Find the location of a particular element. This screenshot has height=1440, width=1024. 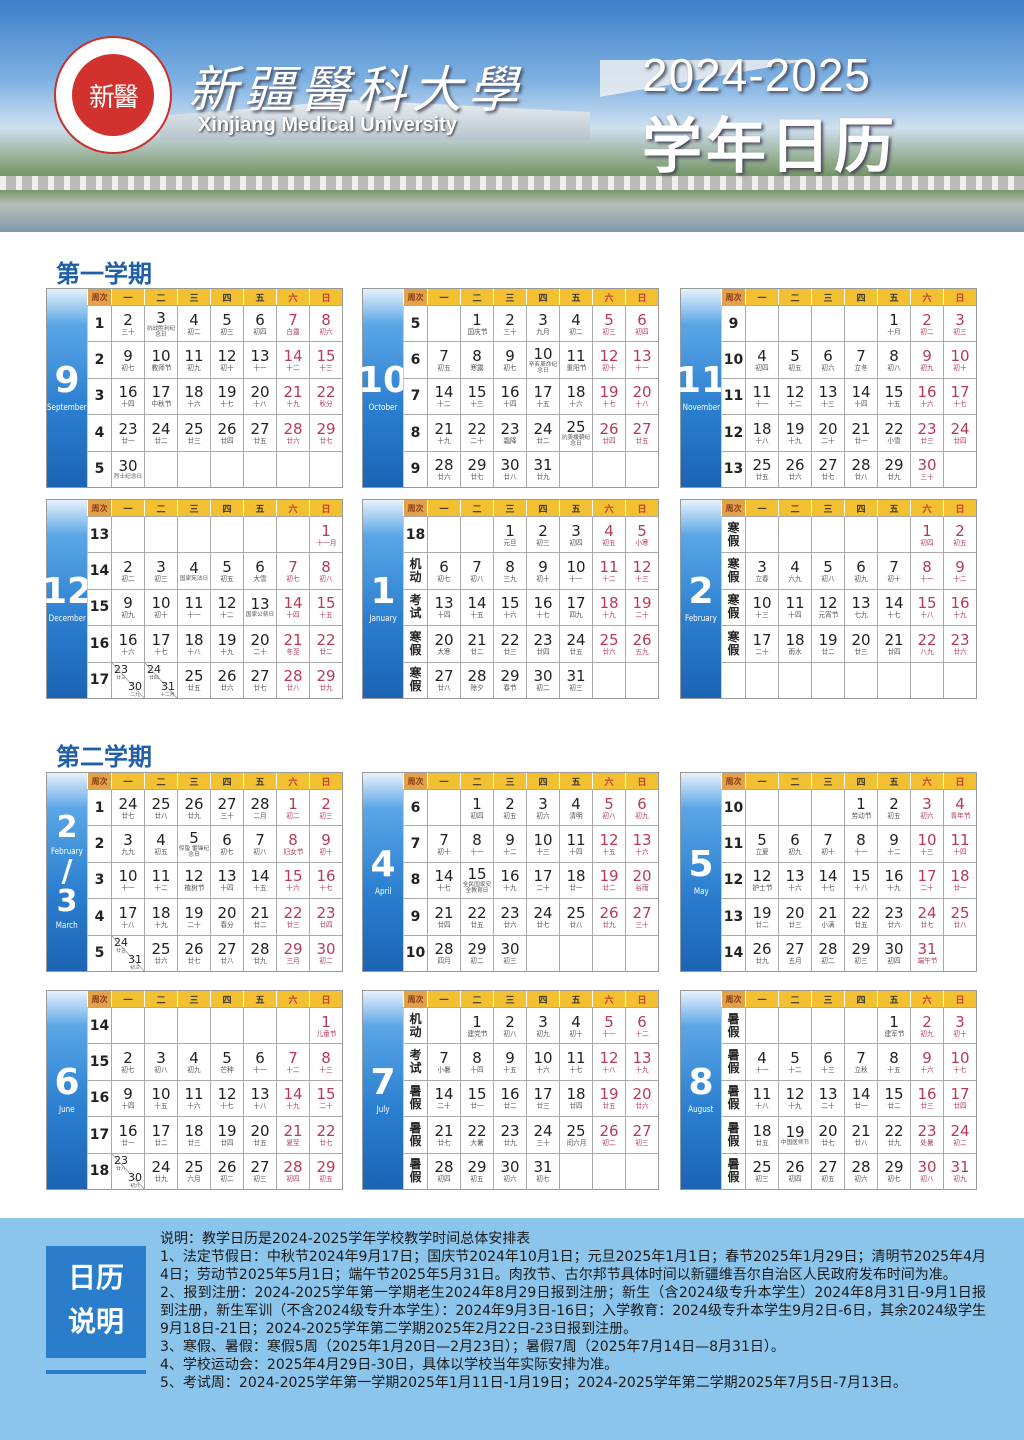

week-label-text: 8 is located at coordinates (415, 880).